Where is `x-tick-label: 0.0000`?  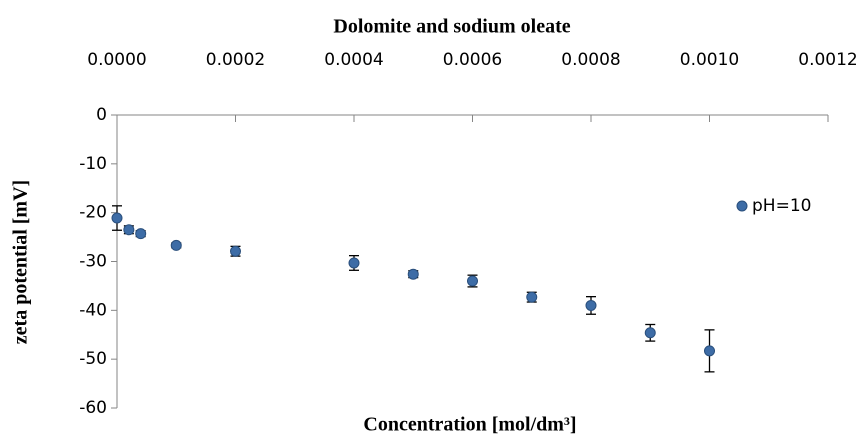 x-tick-label: 0.0000 is located at coordinates (116, 60).